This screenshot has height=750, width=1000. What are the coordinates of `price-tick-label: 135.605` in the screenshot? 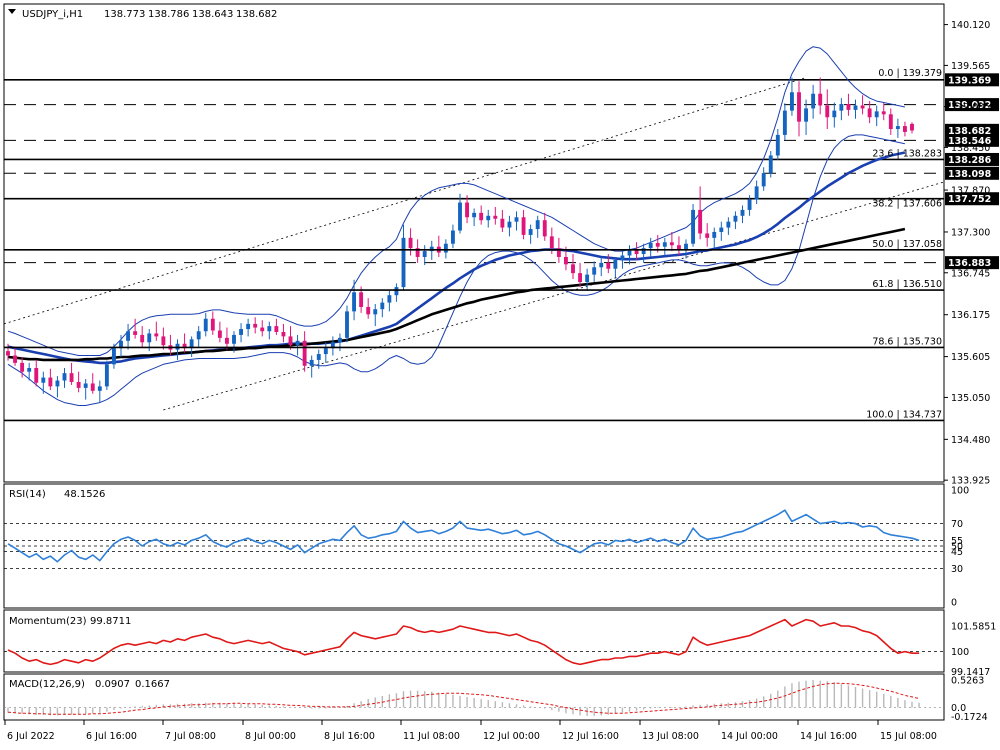 It's located at (970, 357).